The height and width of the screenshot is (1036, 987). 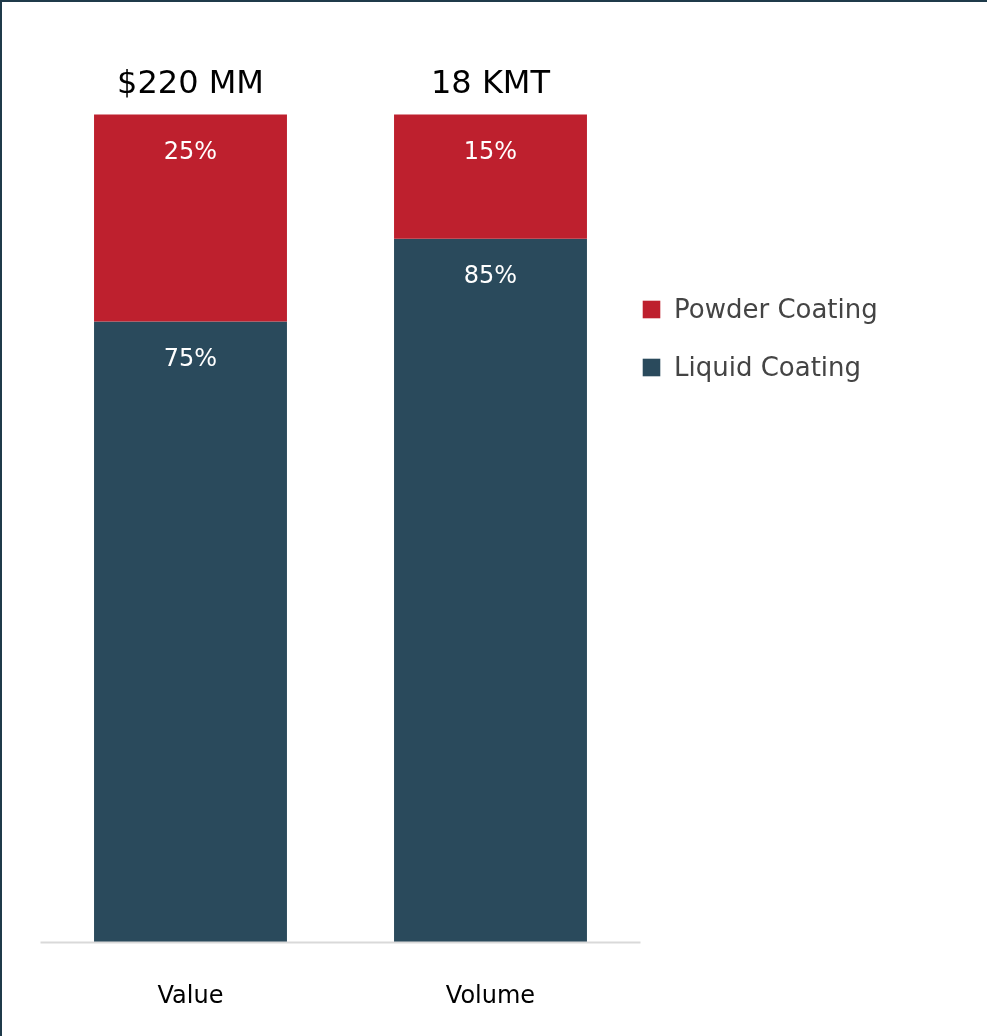 I want to click on data-label: 25%, so click(x=190, y=150).